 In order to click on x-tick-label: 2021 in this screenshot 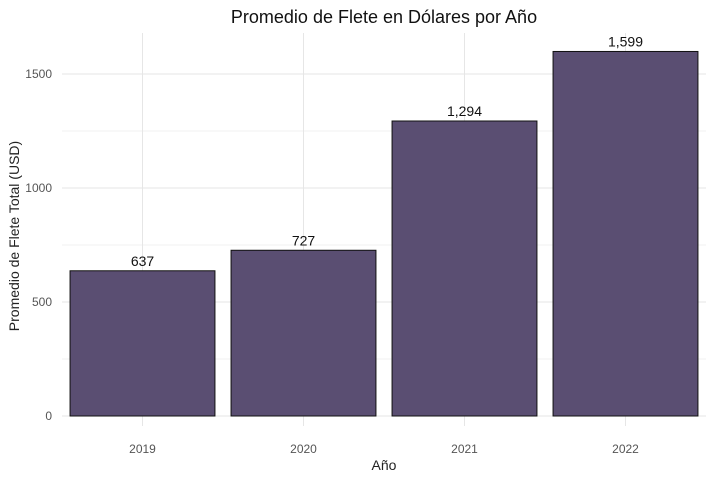, I will do `click(464, 449)`.